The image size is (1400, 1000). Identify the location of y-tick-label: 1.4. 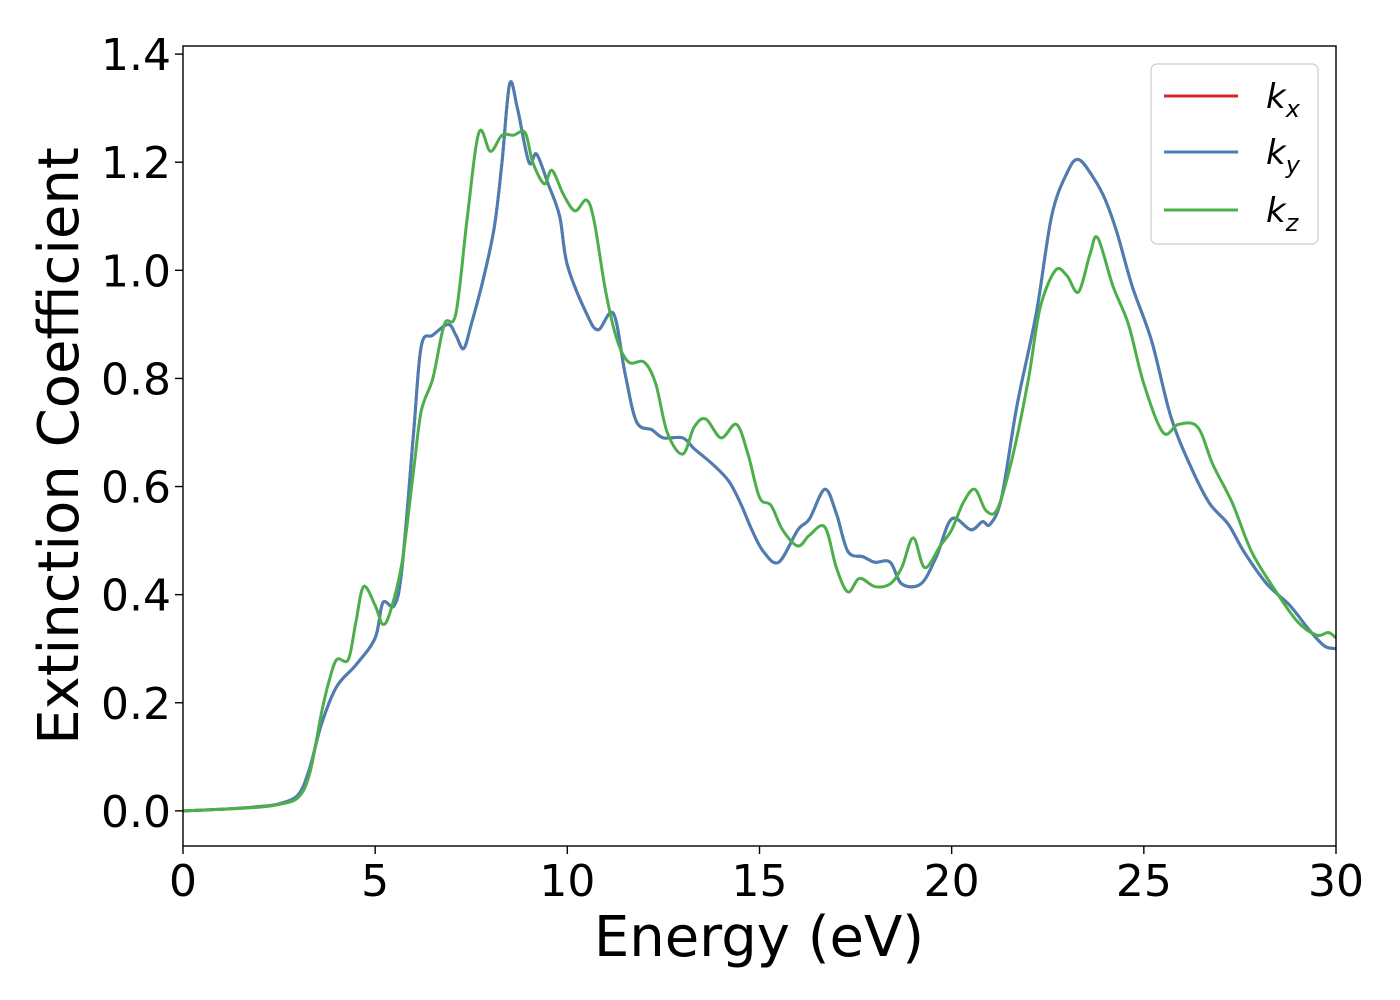
(136, 55).